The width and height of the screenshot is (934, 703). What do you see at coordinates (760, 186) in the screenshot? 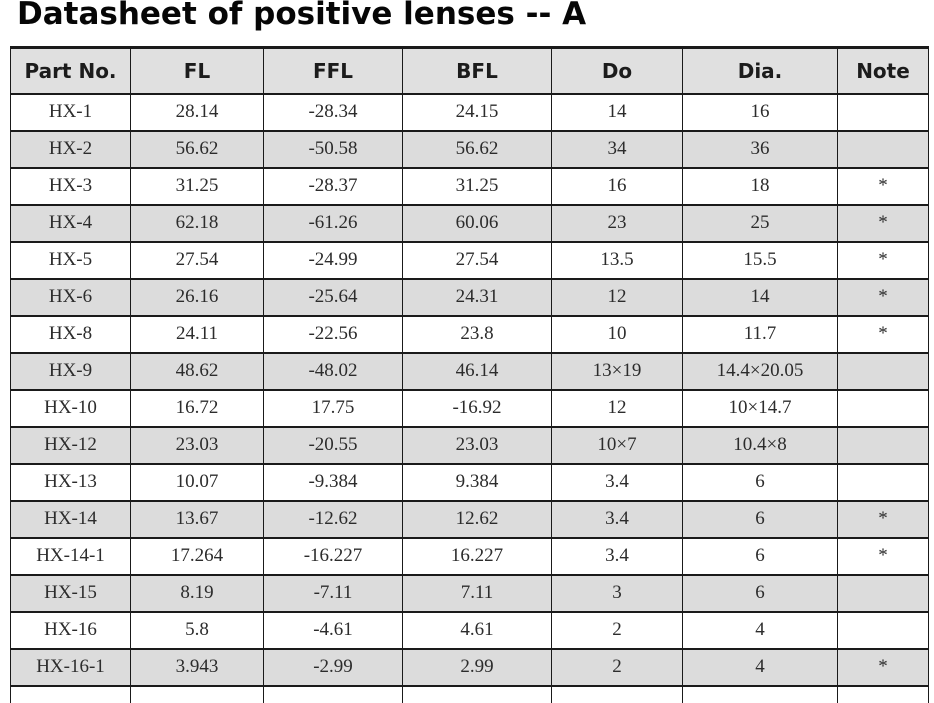
I see `cell-dia: 18` at bounding box center [760, 186].